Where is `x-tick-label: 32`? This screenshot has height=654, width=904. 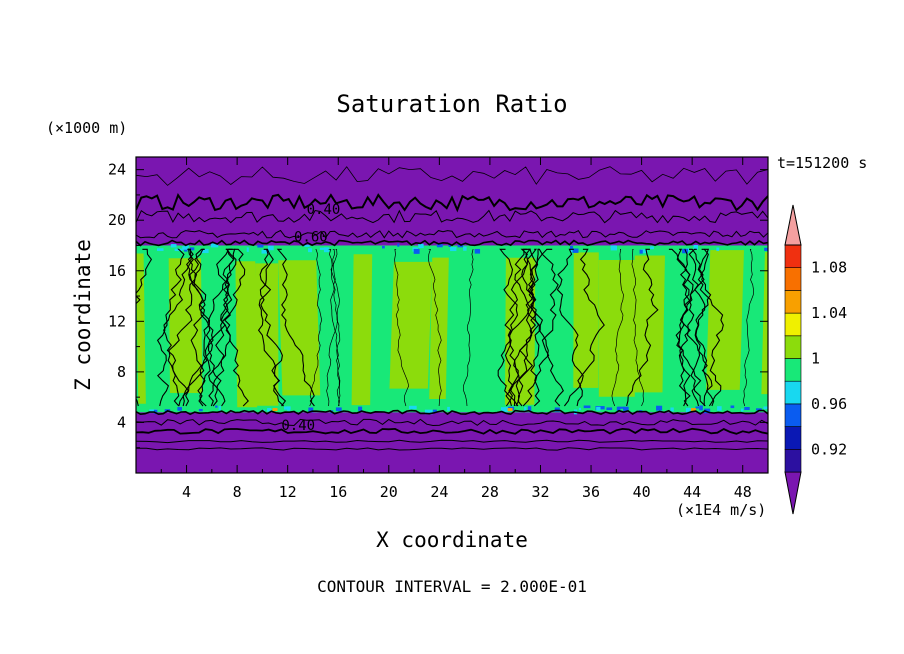
x-tick-label: 32 is located at coordinates (540, 492).